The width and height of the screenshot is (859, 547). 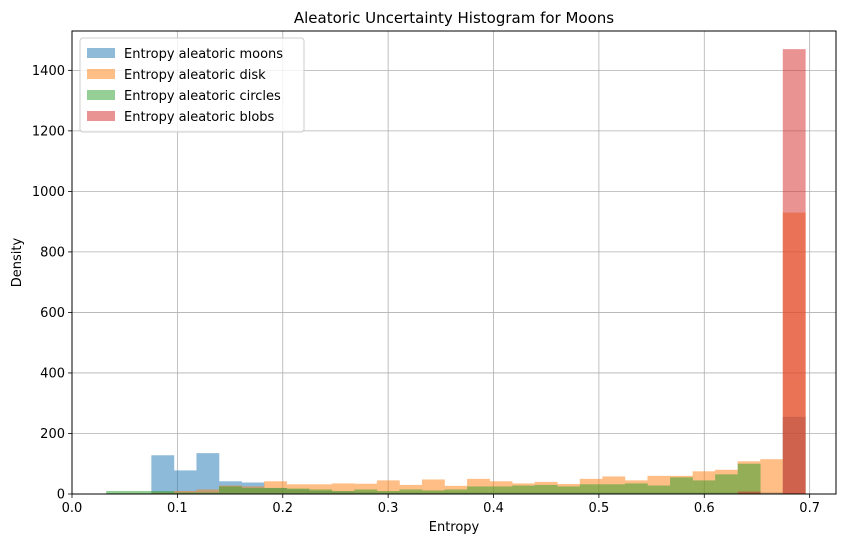 What do you see at coordinates (454, 527) in the screenshot?
I see `x-axis-label: Entropy` at bounding box center [454, 527].